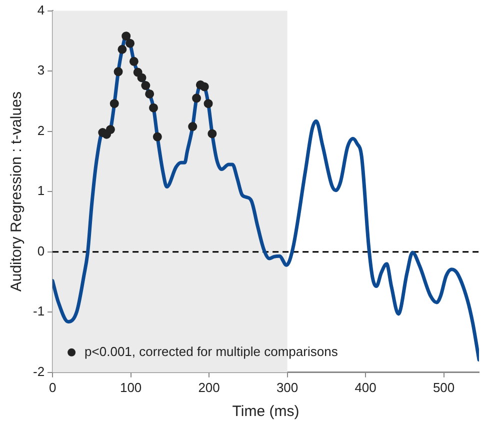 The image size is (484, 427). Describe the element at coordinates (365, 387) in the screenshot. I see `x-tick-label: 400` at that location.